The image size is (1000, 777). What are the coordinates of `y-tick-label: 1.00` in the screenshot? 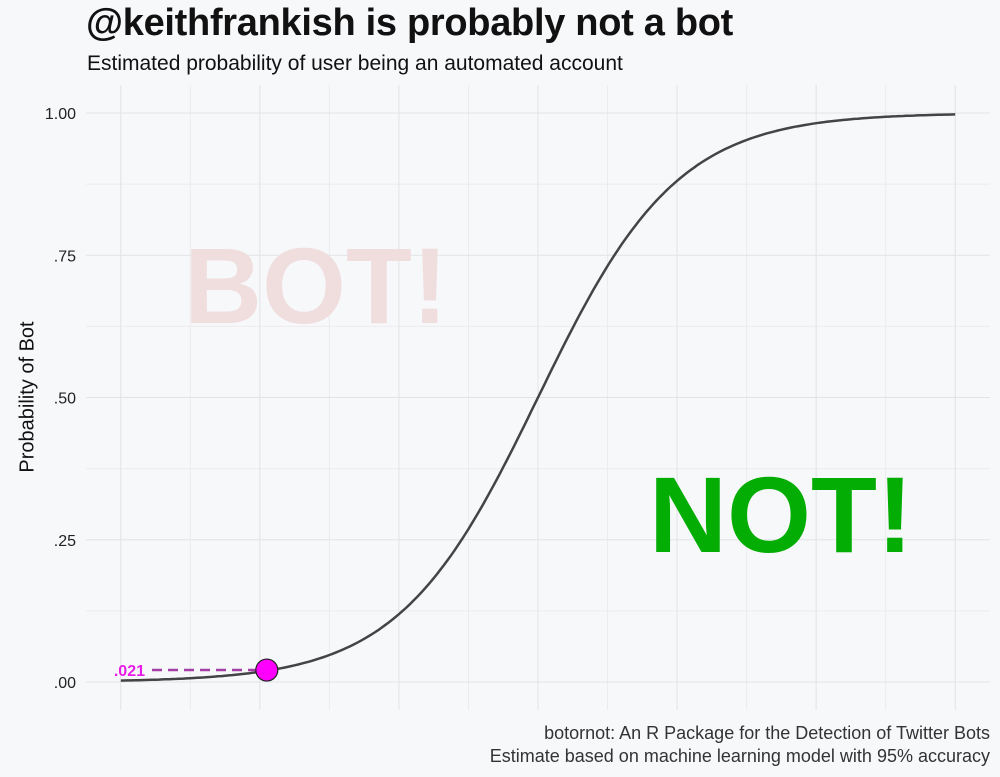 It's located at (60, 114).